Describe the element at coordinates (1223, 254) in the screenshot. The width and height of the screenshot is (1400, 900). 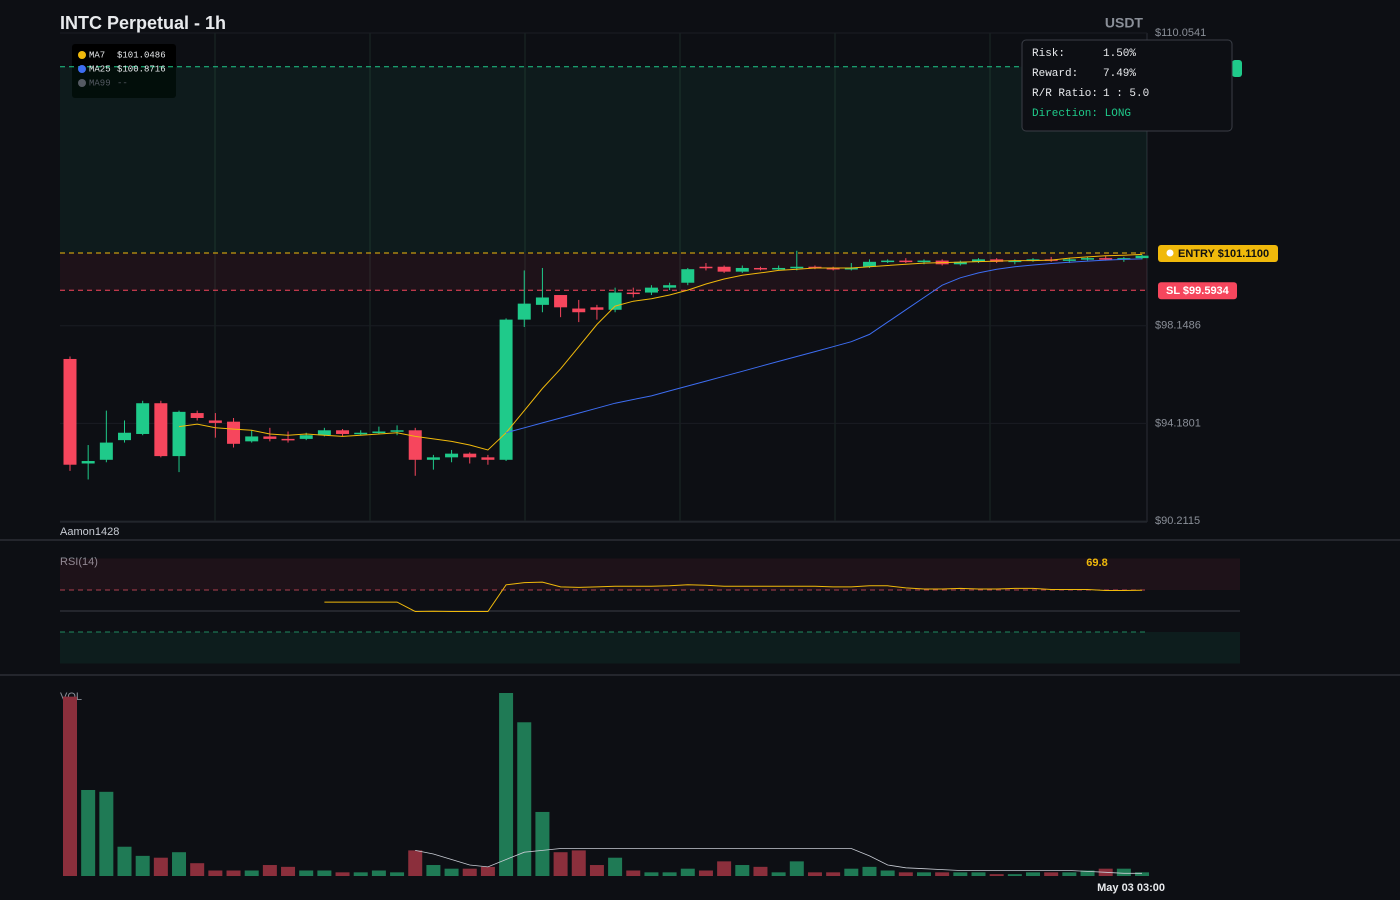
I see `entry-label-text: ENTRY $101.1100` at that location.